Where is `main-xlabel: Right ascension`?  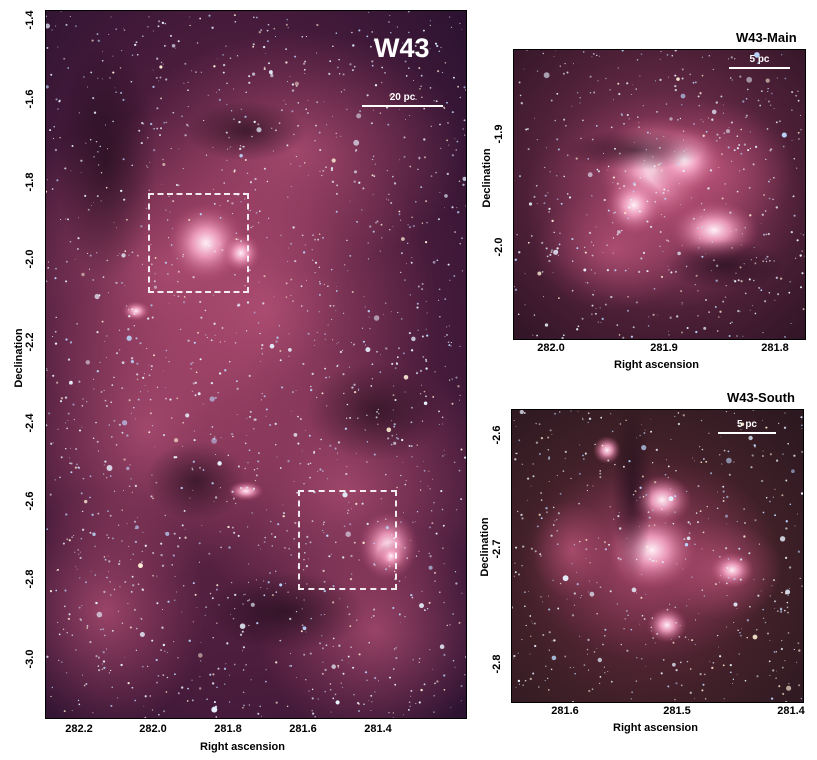 main-xlabel: Right ascension is located at coordinates (242, 747).